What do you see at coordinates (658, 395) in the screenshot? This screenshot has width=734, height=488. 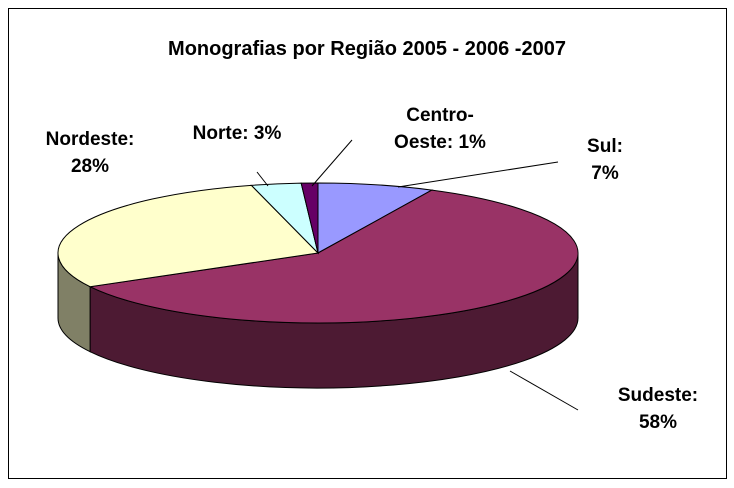 I see `slice-label-name: Sudeste:` at bounding box center [658, 395].